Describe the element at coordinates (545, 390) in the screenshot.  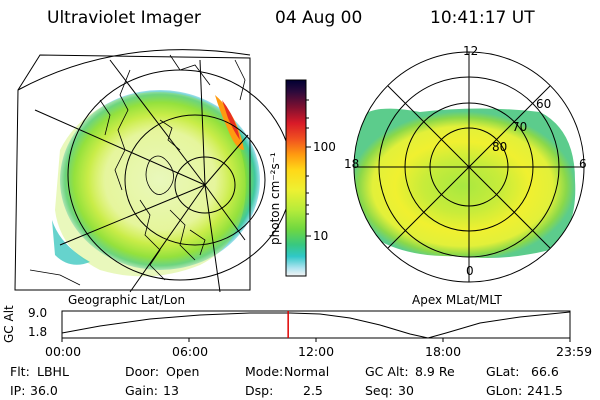
I see `glon-value: 241.5` at that location.